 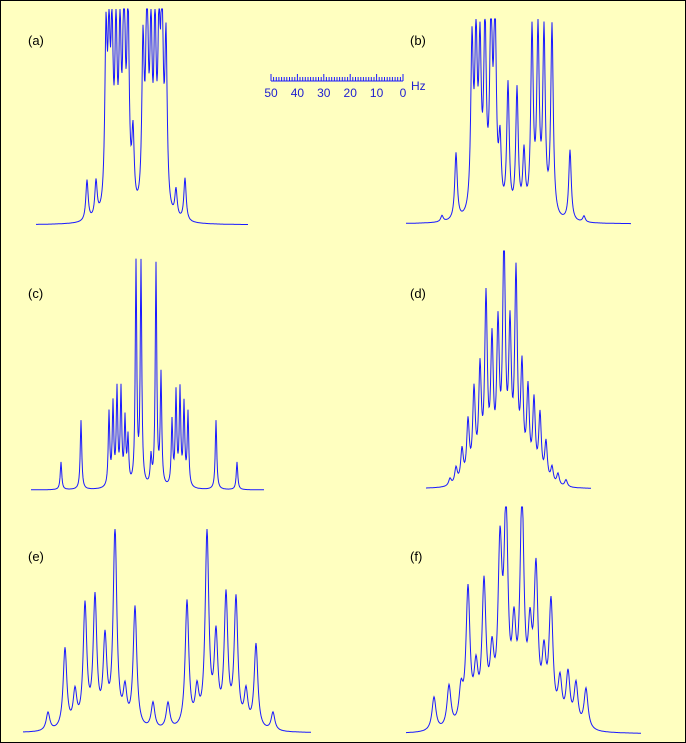 I want to click on spectrum-panel: (f), so click(x=523, y=620).